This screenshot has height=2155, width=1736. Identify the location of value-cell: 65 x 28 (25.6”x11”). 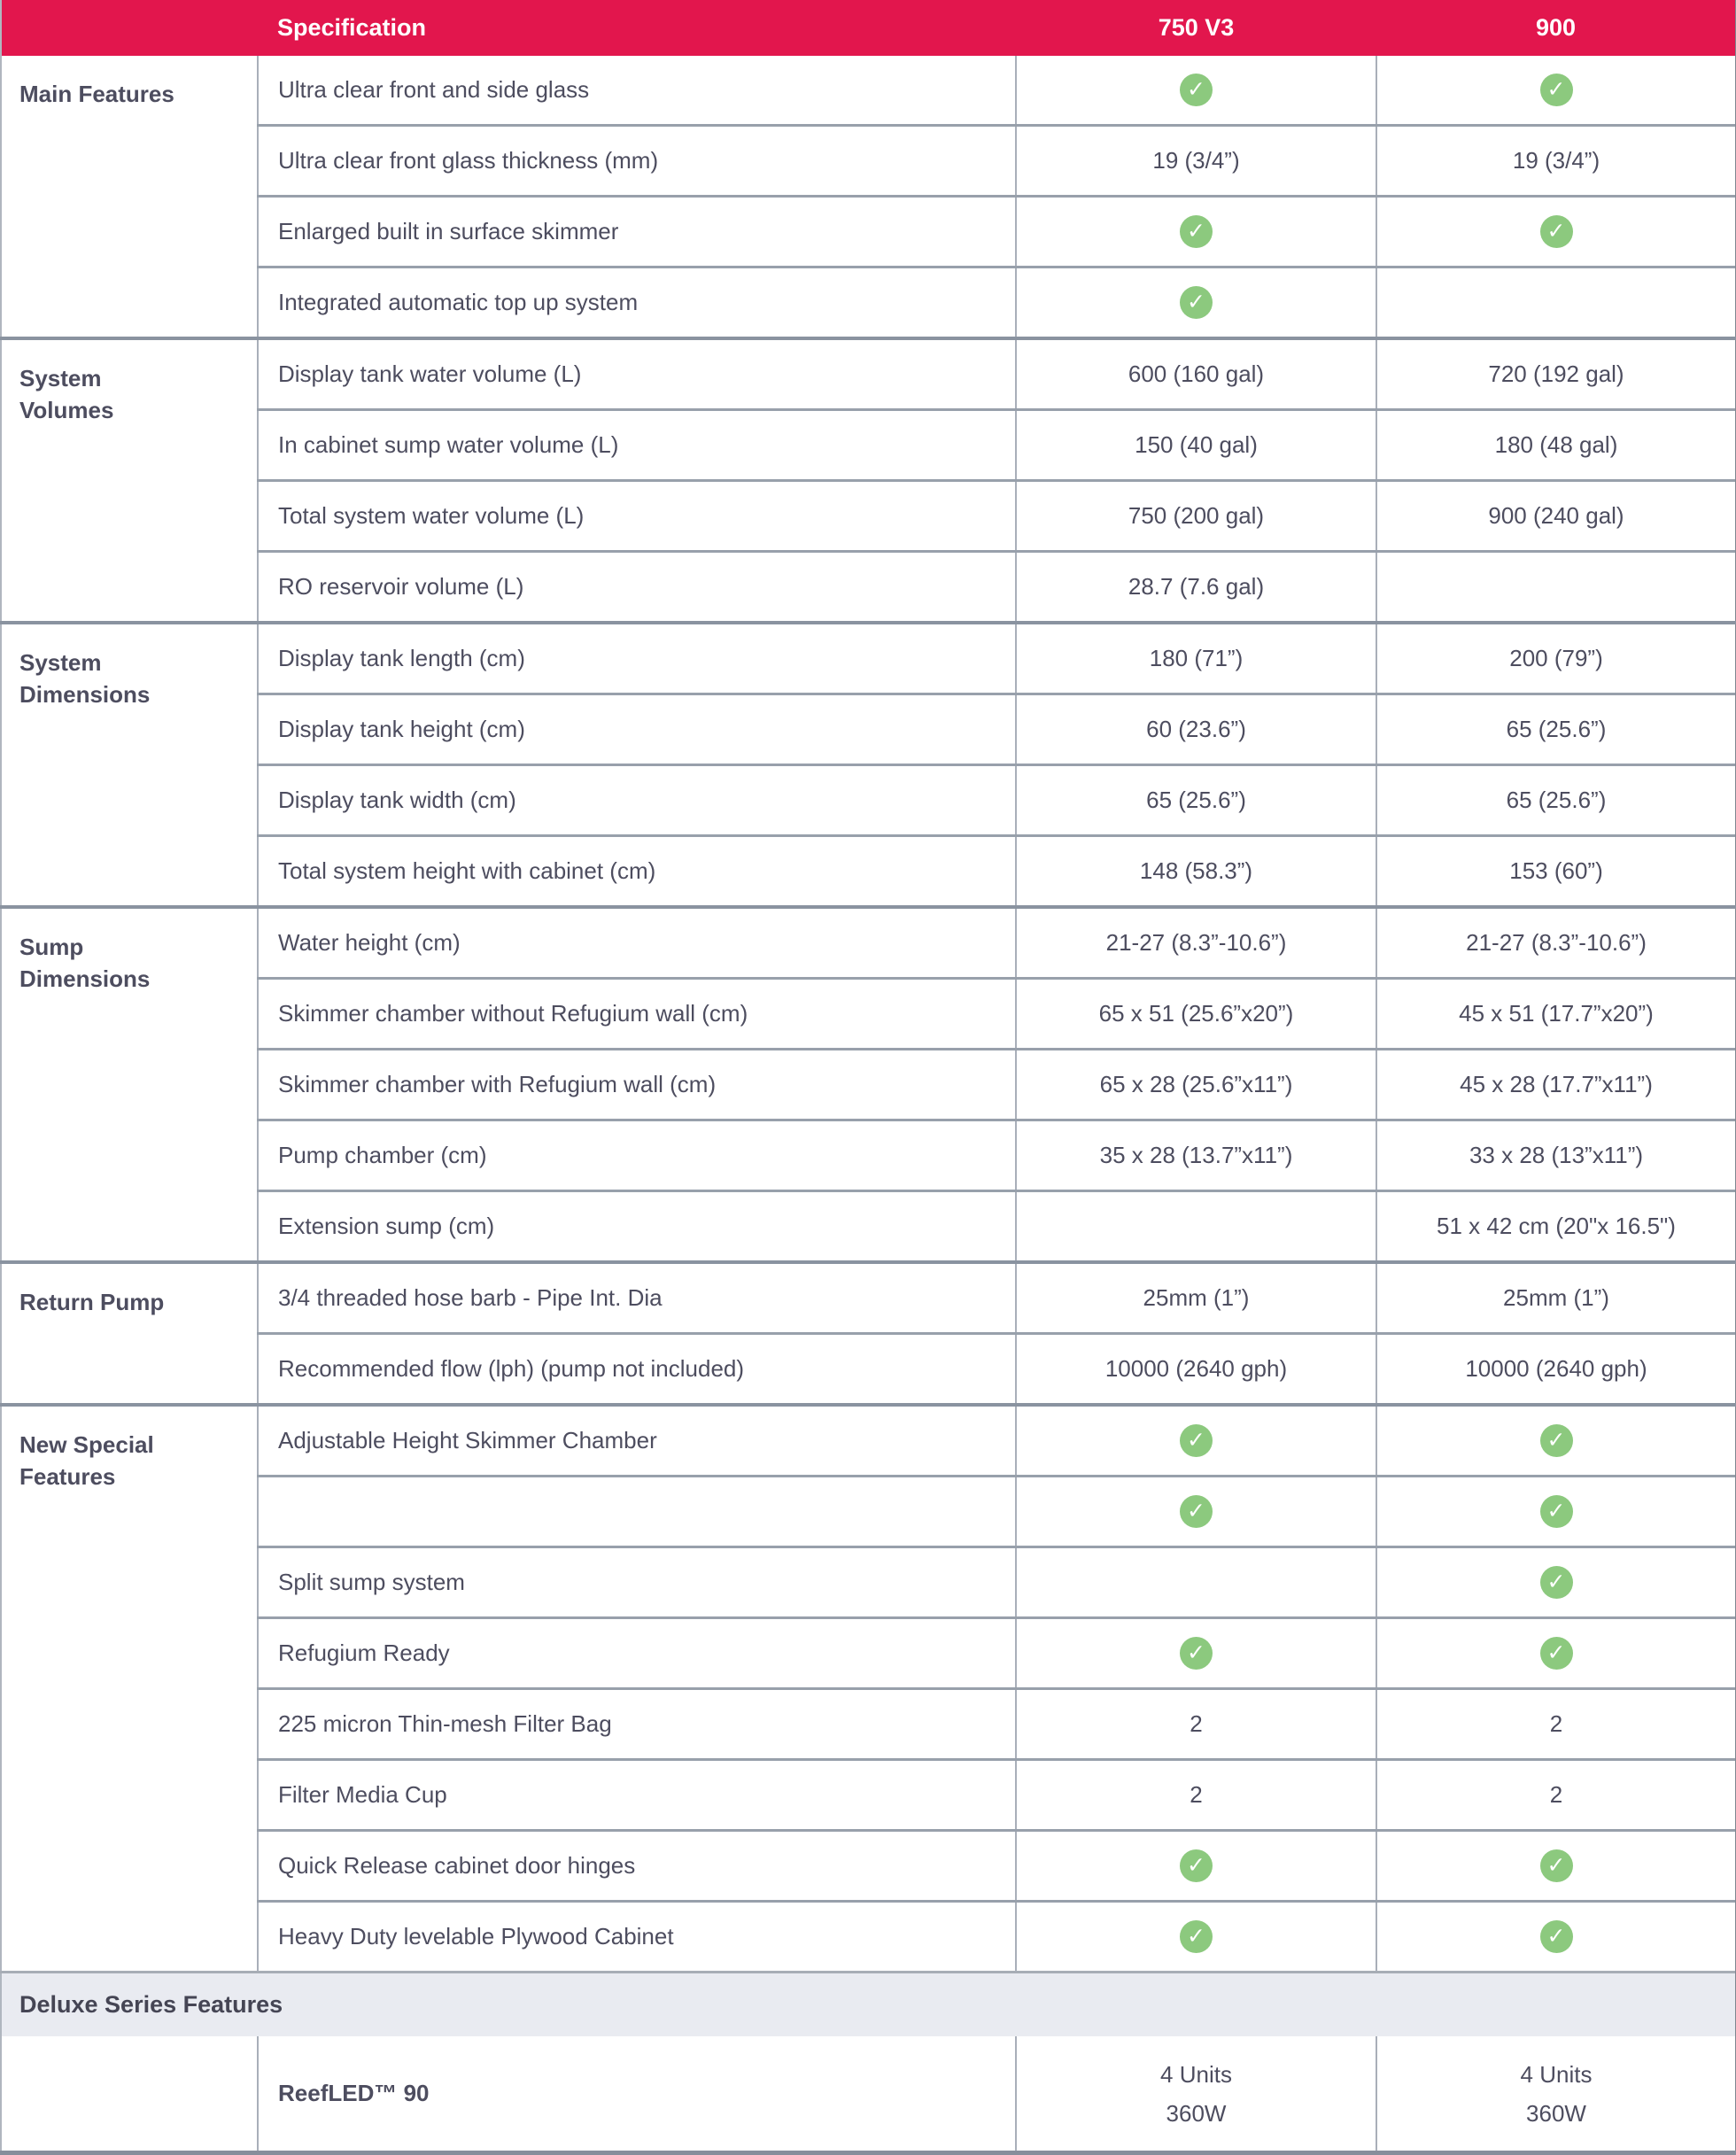
(1196, 1084).